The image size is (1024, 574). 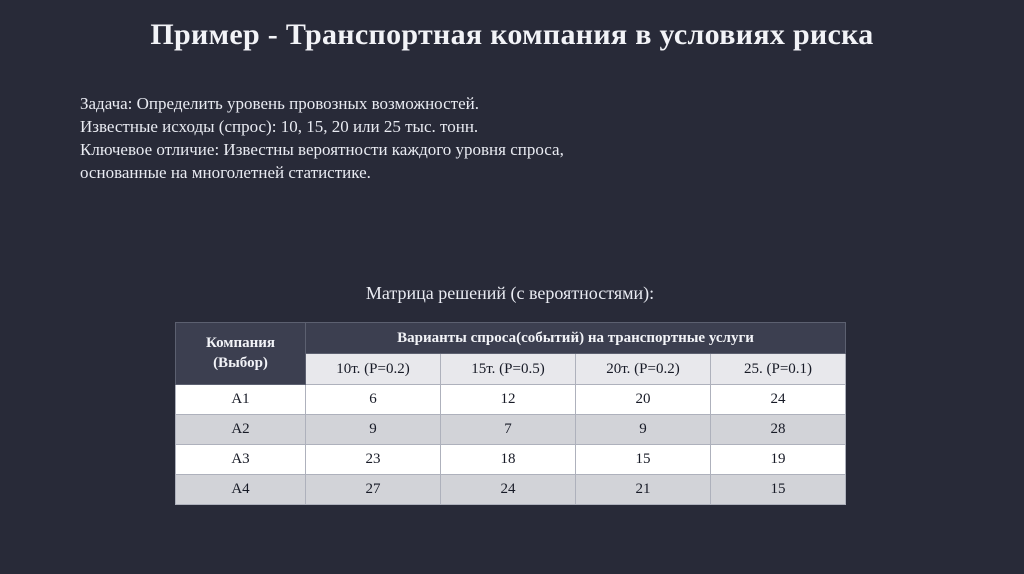 I want to click on row-label: А3, so click(x=240, y=459).